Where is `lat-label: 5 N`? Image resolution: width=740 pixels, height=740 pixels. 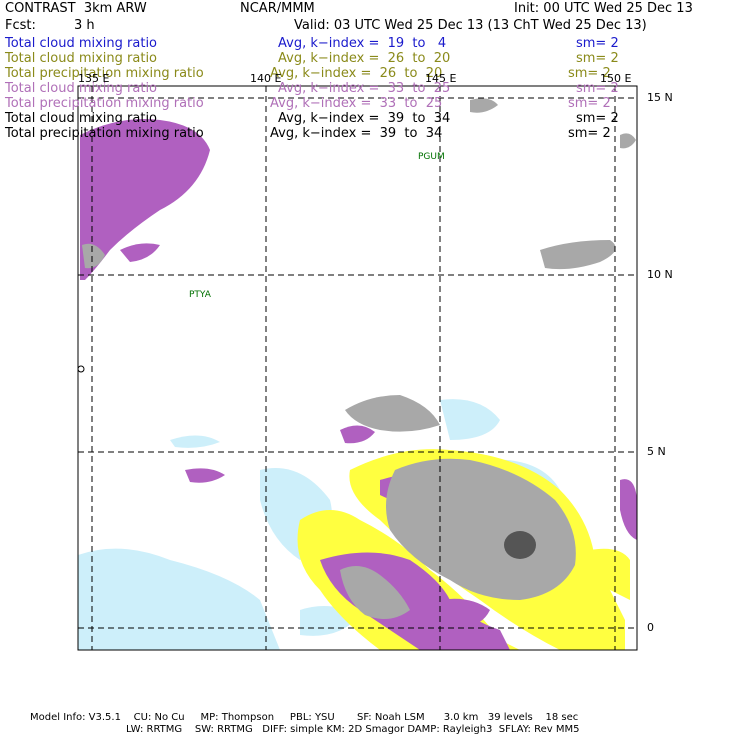 lat-label: 5 N is located at coordinates (656, 451).